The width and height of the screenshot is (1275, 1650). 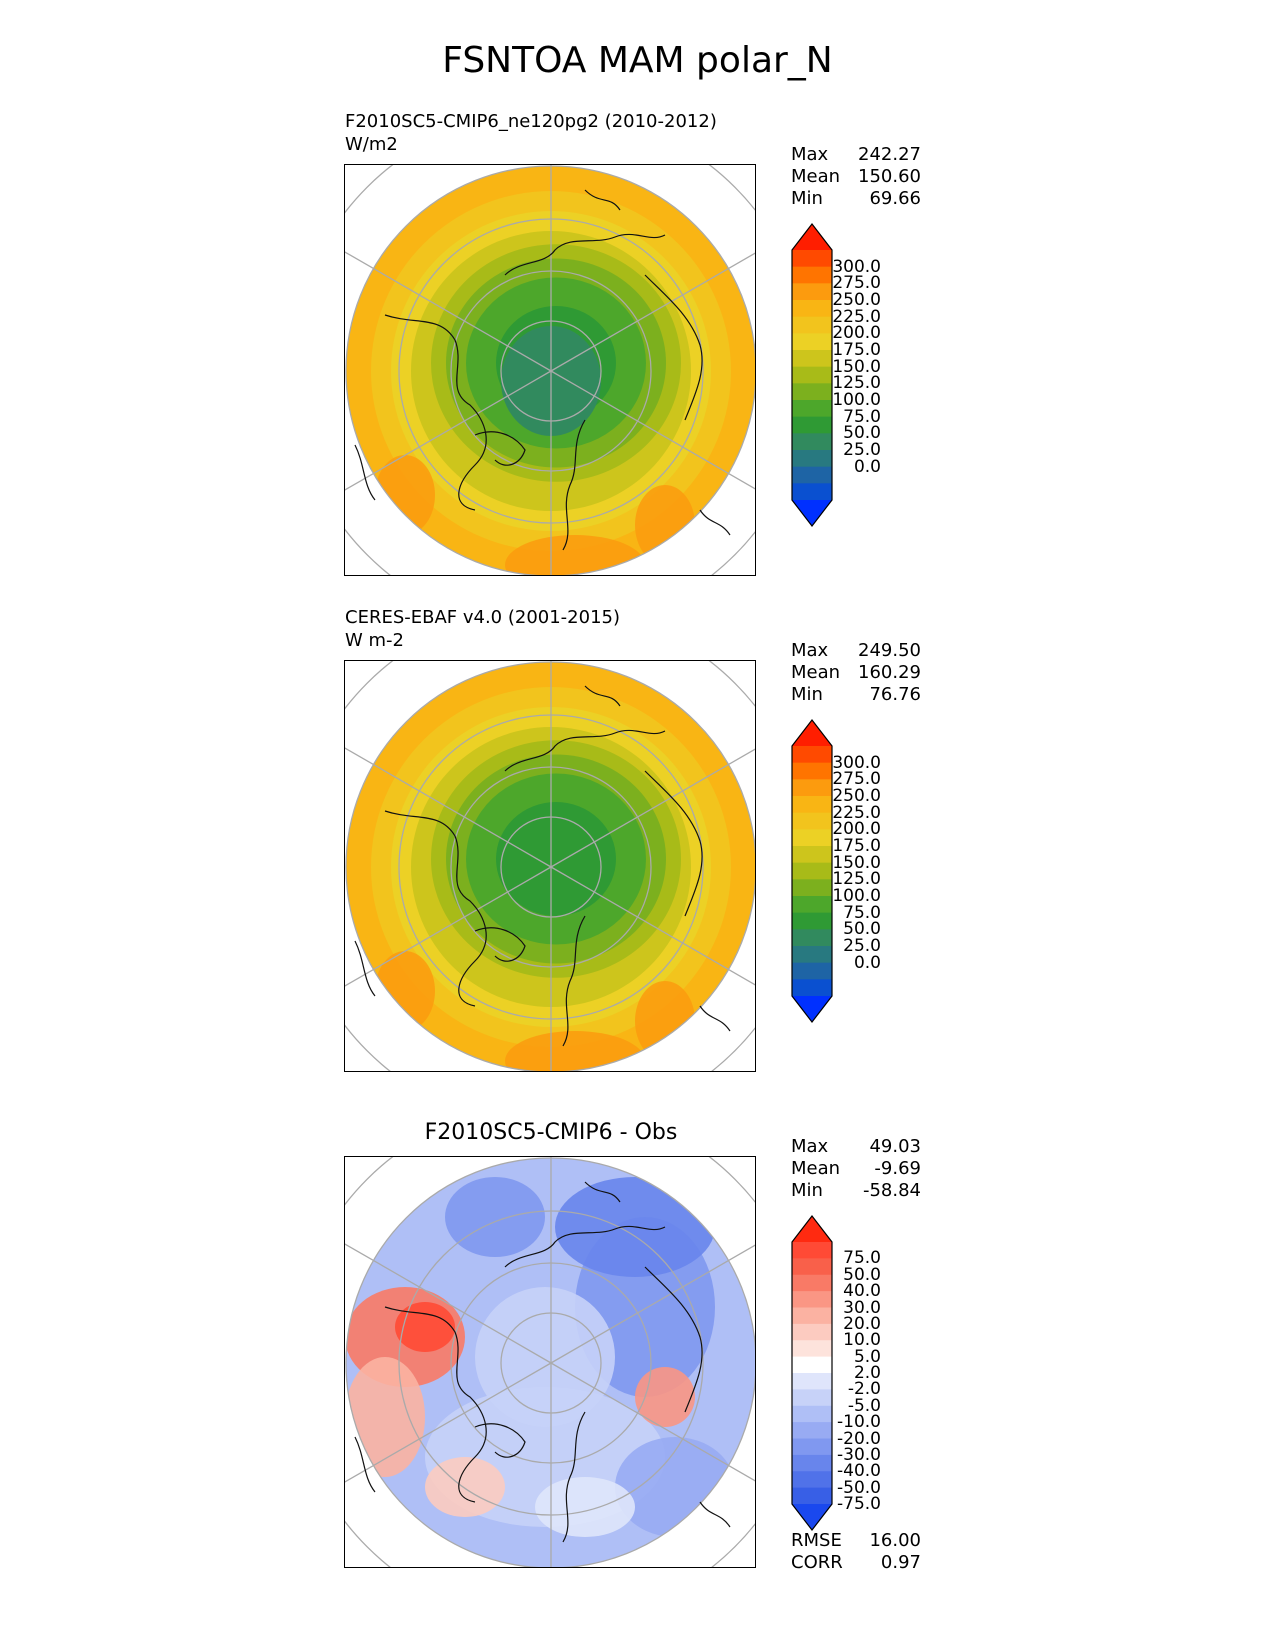 What do you see at coordinates (867, 466) in the screenshot?
I see `colorbar-tick-label: 0.0` at bounding box center [867, 466].